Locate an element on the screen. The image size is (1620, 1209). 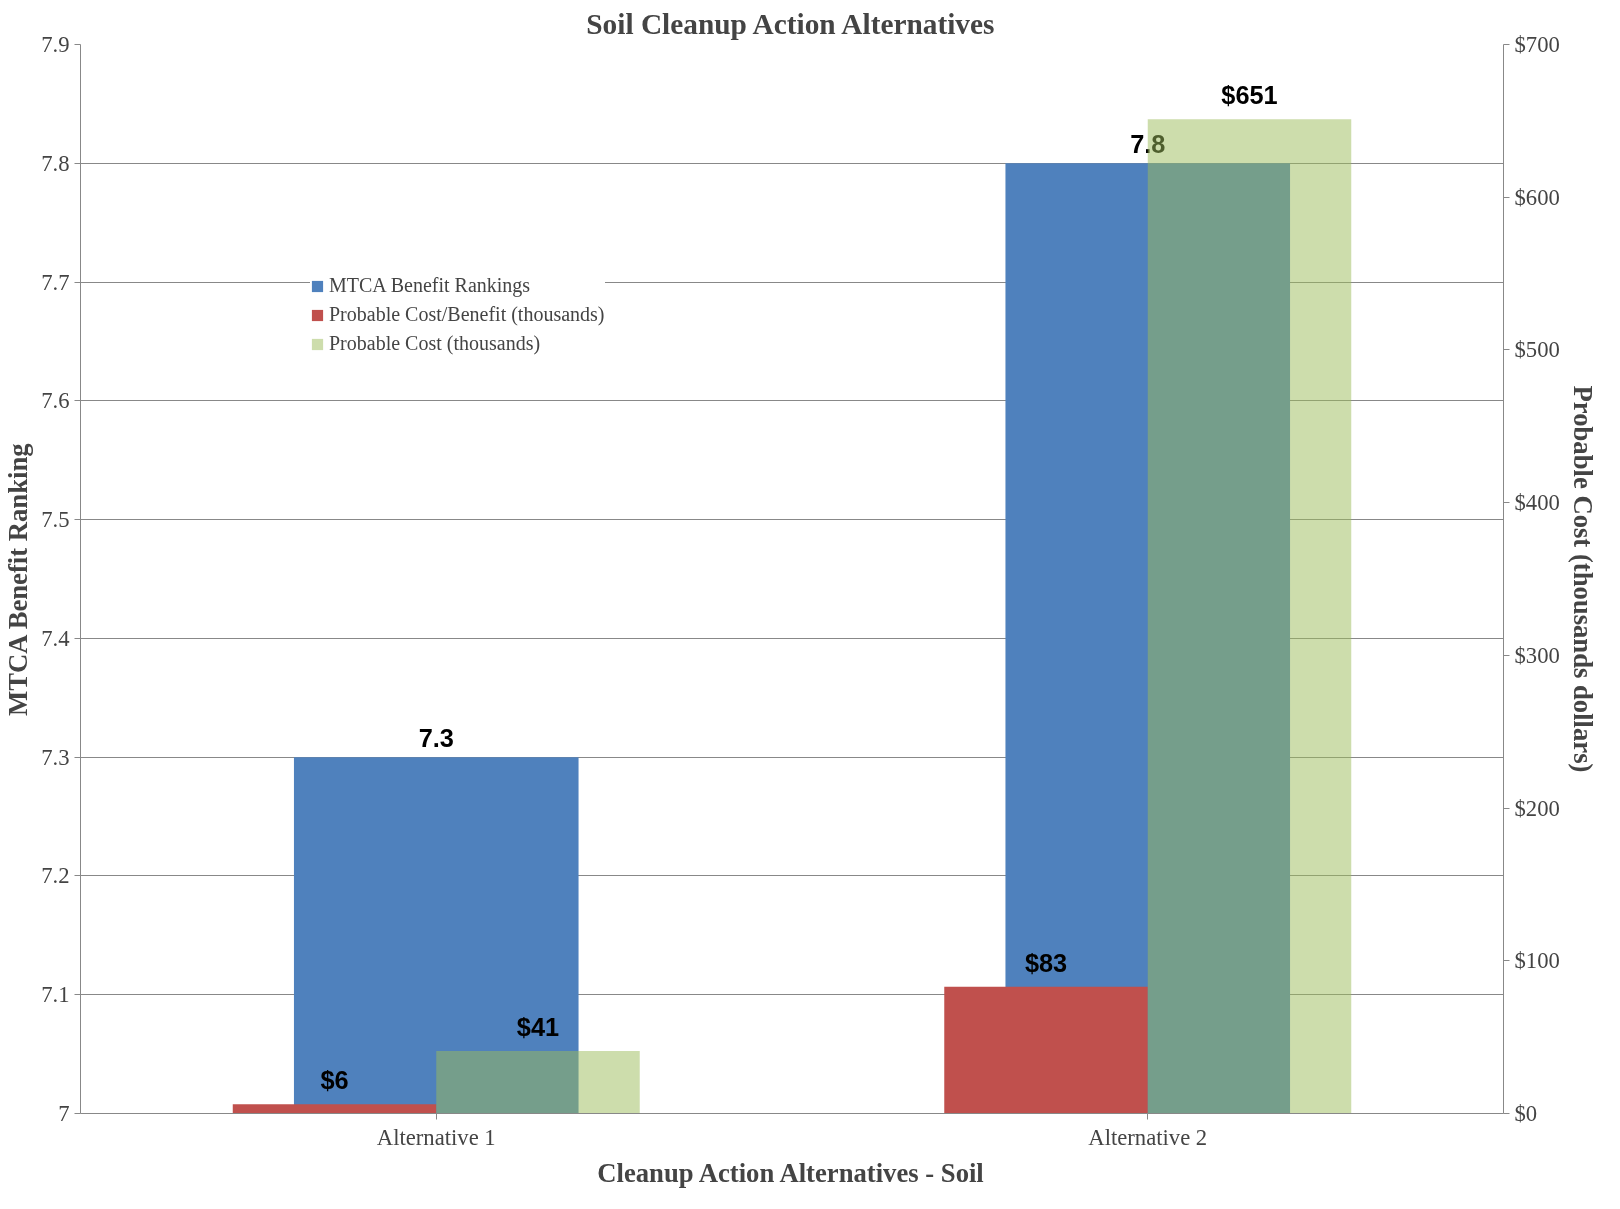
y2-tick-label: $700 is located at coordinates (1537, 44).